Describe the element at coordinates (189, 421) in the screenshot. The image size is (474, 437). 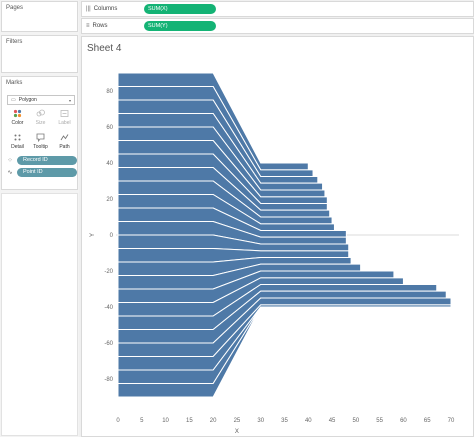
I see `x-tick-label: 15` at that location.